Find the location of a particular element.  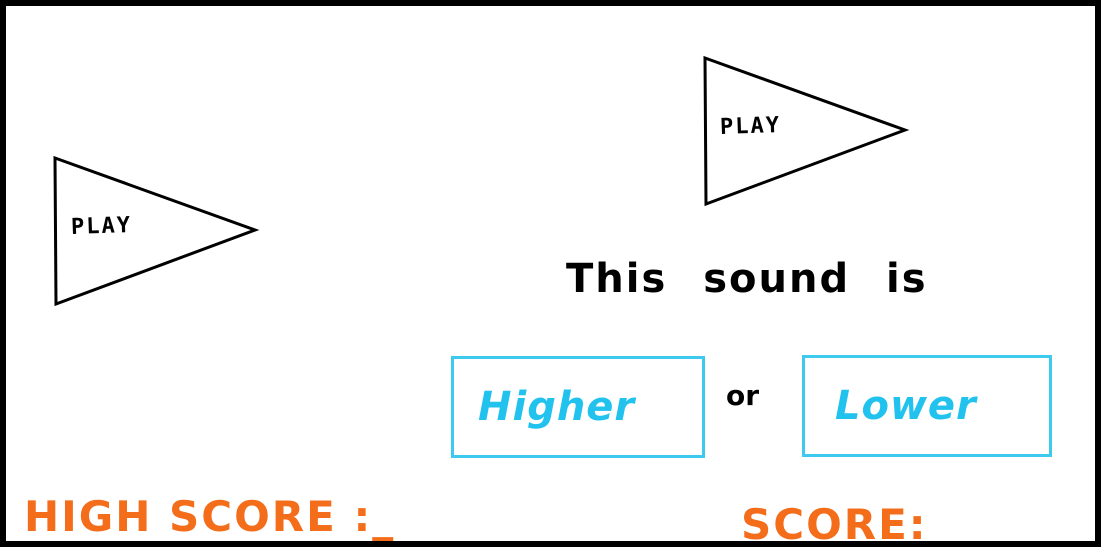

lower-button: Lower is located at coordinates (927, 406).